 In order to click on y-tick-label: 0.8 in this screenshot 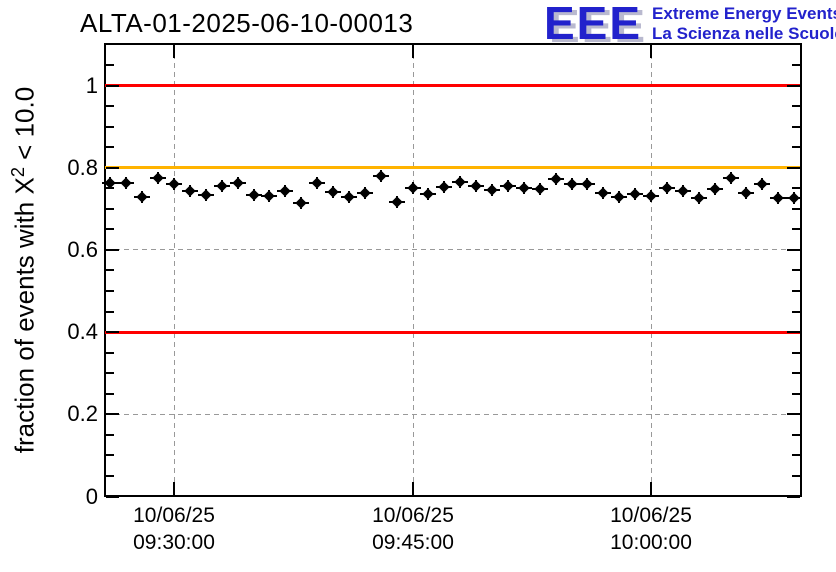, I will do `click(82, 167)`.